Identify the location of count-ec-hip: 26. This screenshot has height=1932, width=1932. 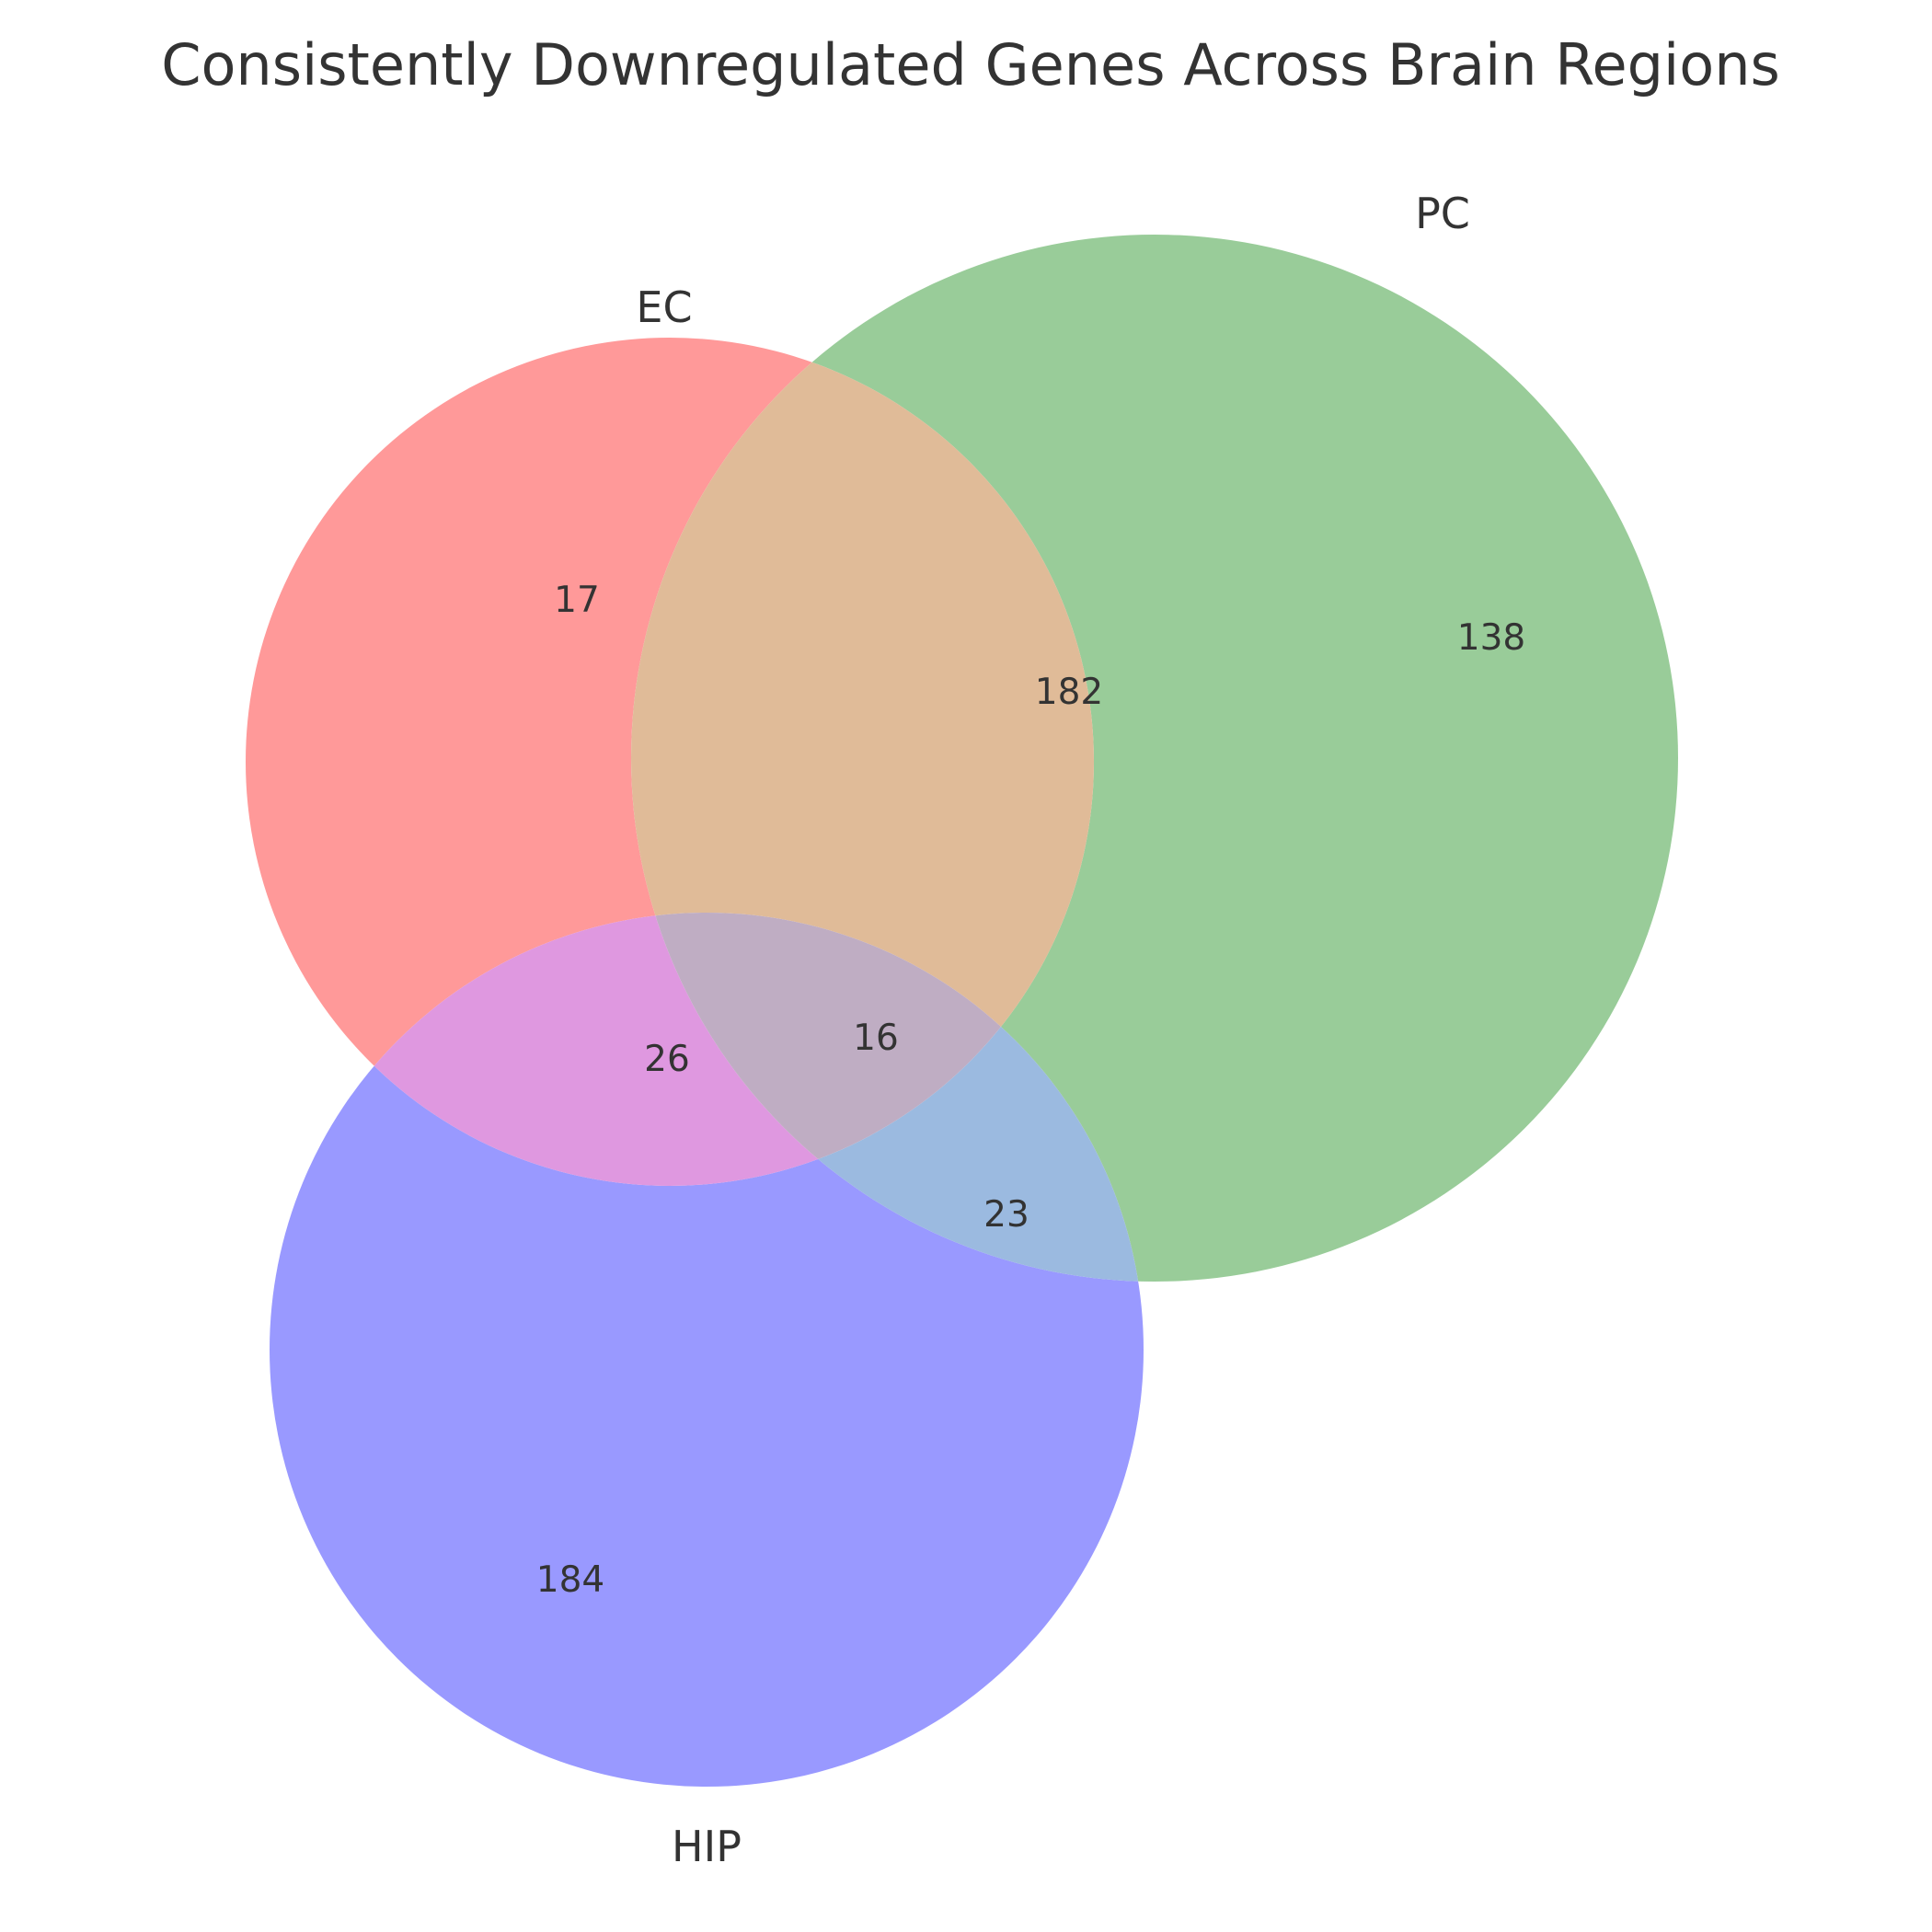
(667, 1059).